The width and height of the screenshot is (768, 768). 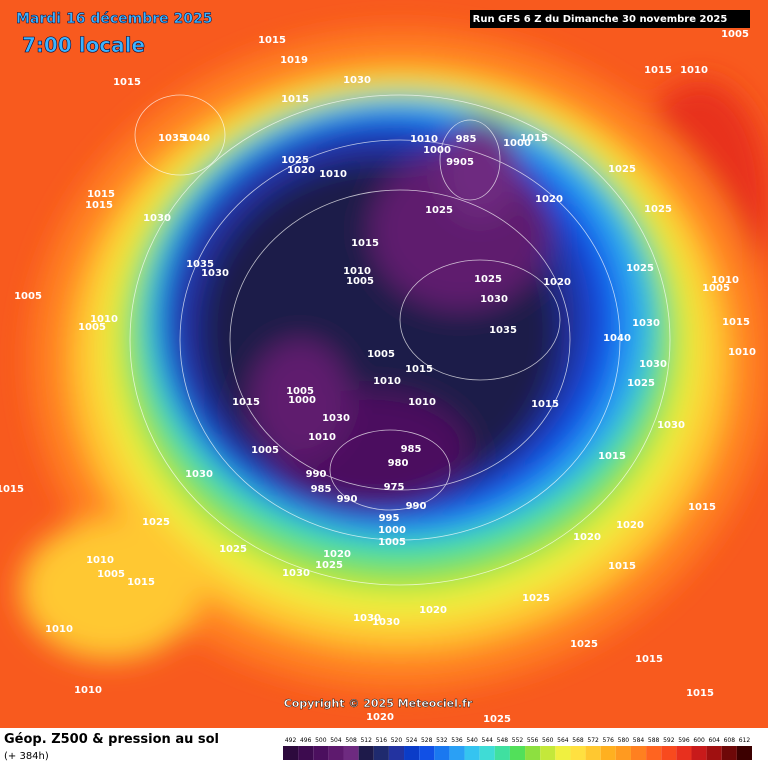 What do you see at coordinates (366, 740) in the screenshot?
I see `colorbar-label: 512` at bounding box center [366, 740].